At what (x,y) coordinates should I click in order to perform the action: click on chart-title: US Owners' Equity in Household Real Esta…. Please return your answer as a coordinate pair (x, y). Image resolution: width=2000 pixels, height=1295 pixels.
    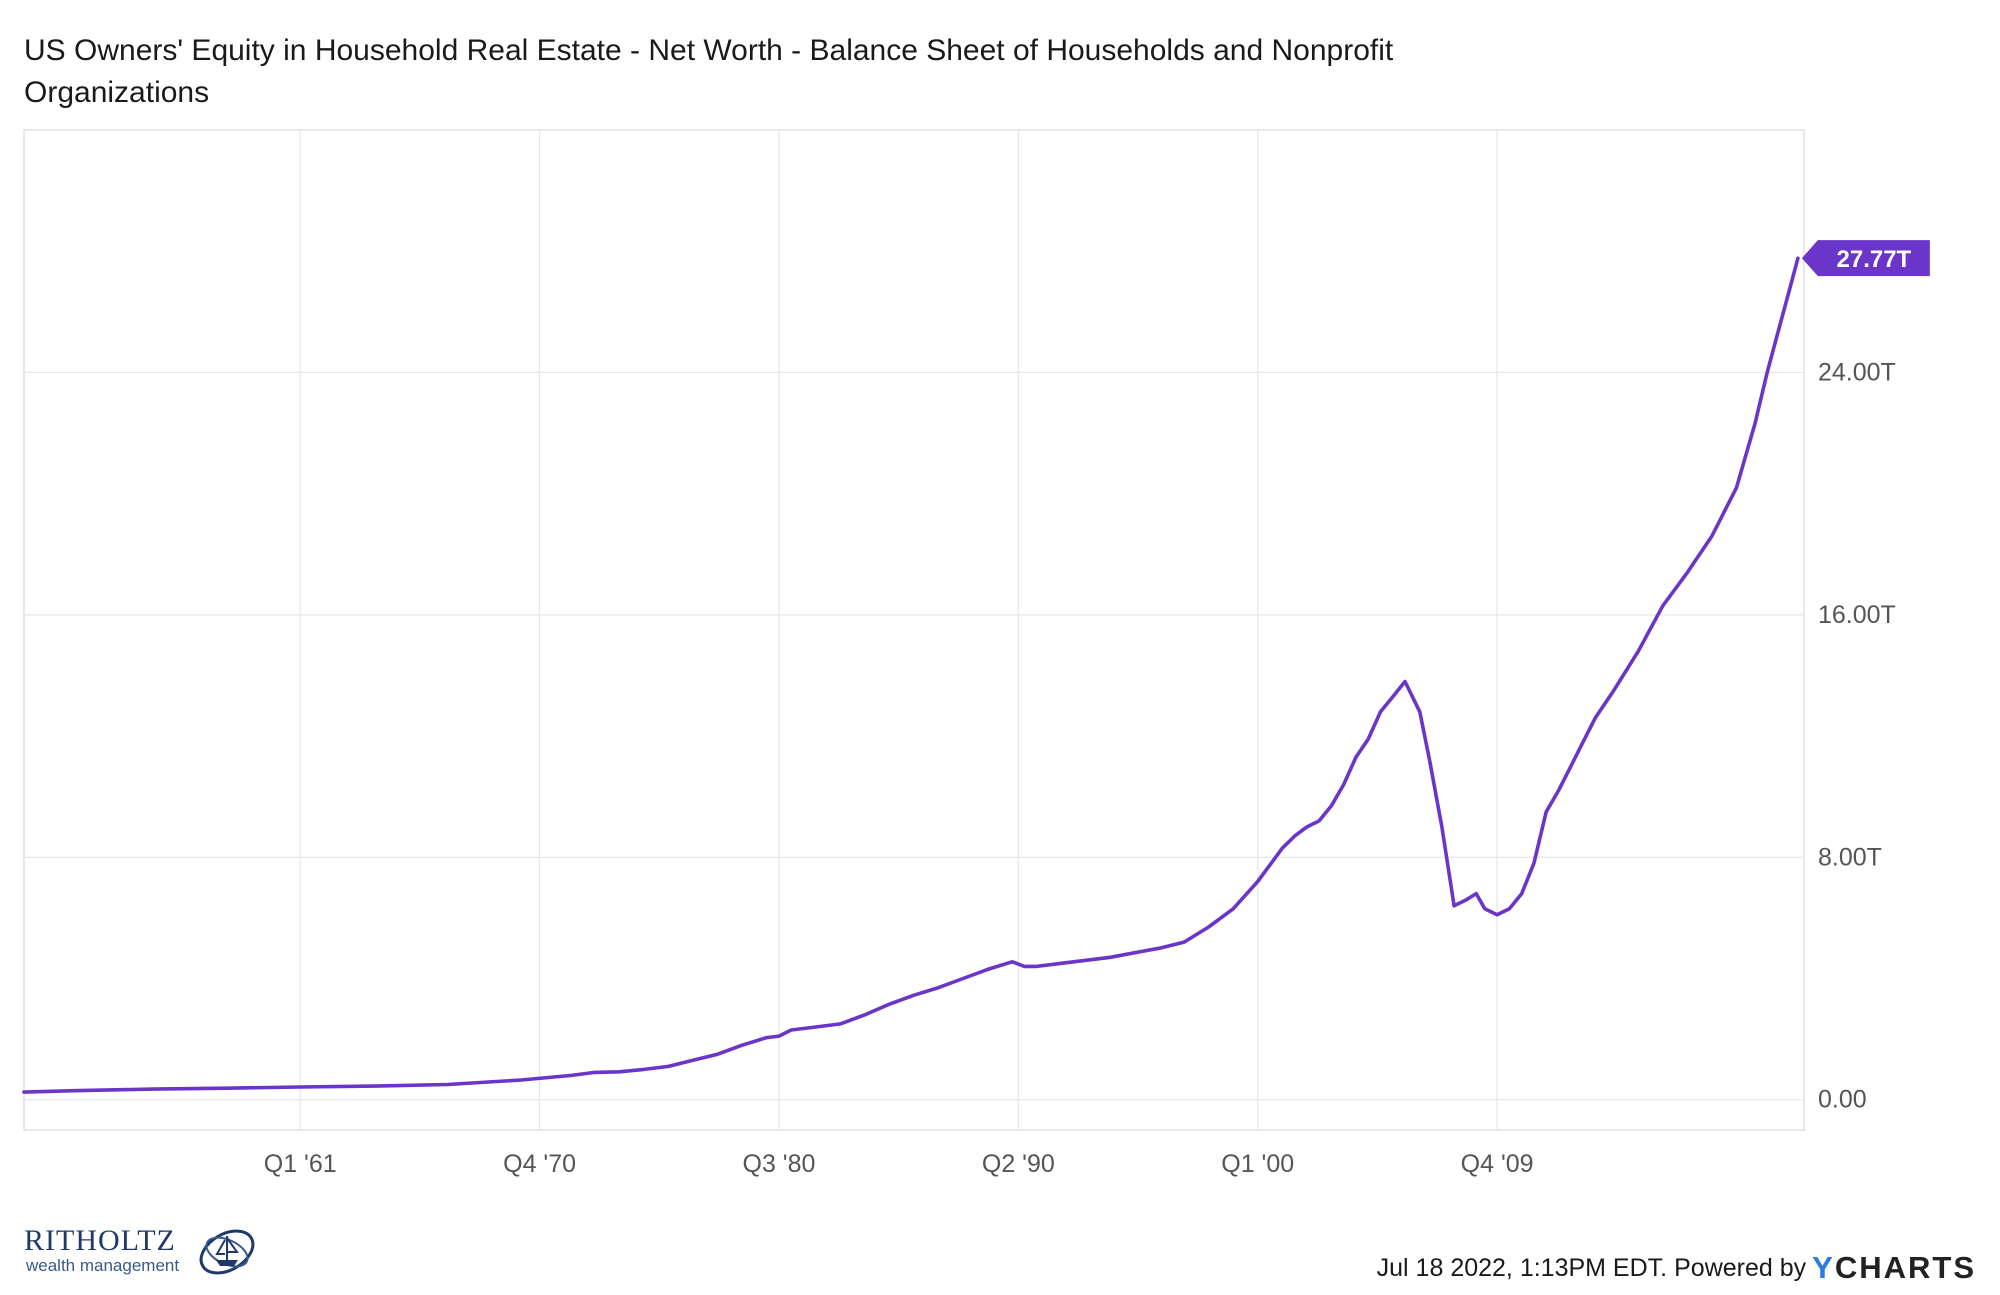
    Looking at the image, I should click on (709, 71).